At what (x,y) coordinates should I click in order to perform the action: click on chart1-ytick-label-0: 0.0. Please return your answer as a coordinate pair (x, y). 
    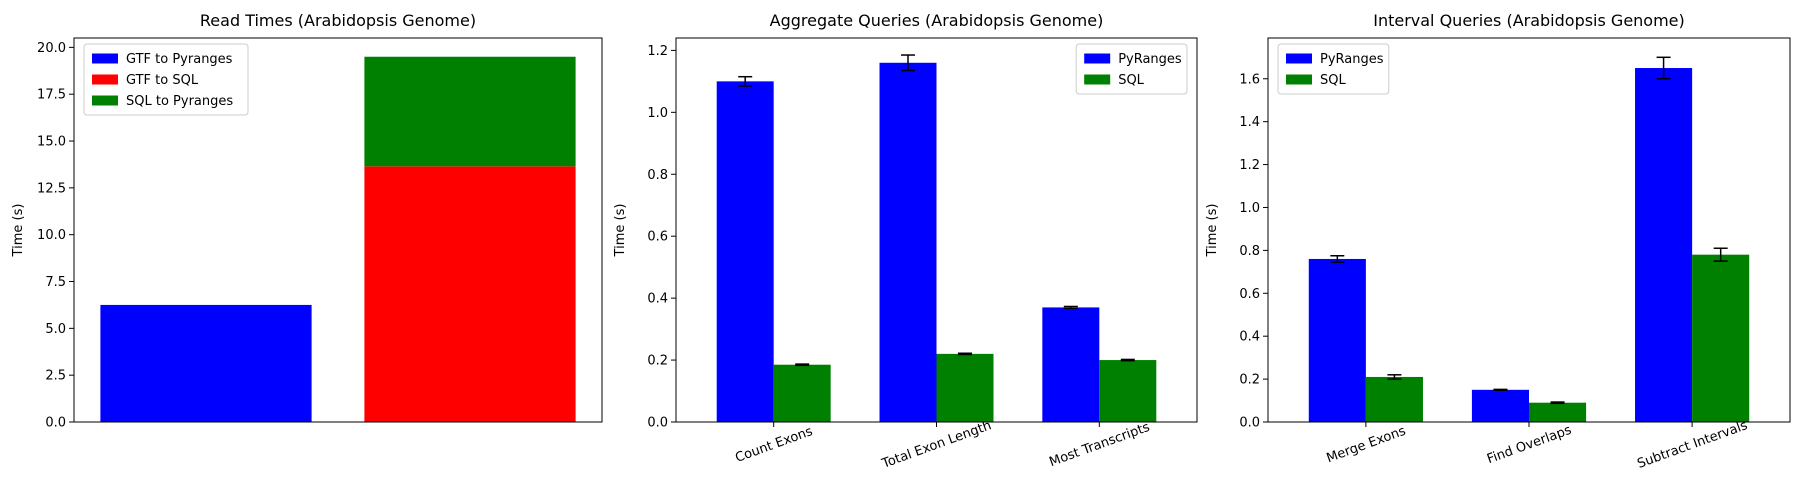
    Looking at the image, I should click on (657, 423).